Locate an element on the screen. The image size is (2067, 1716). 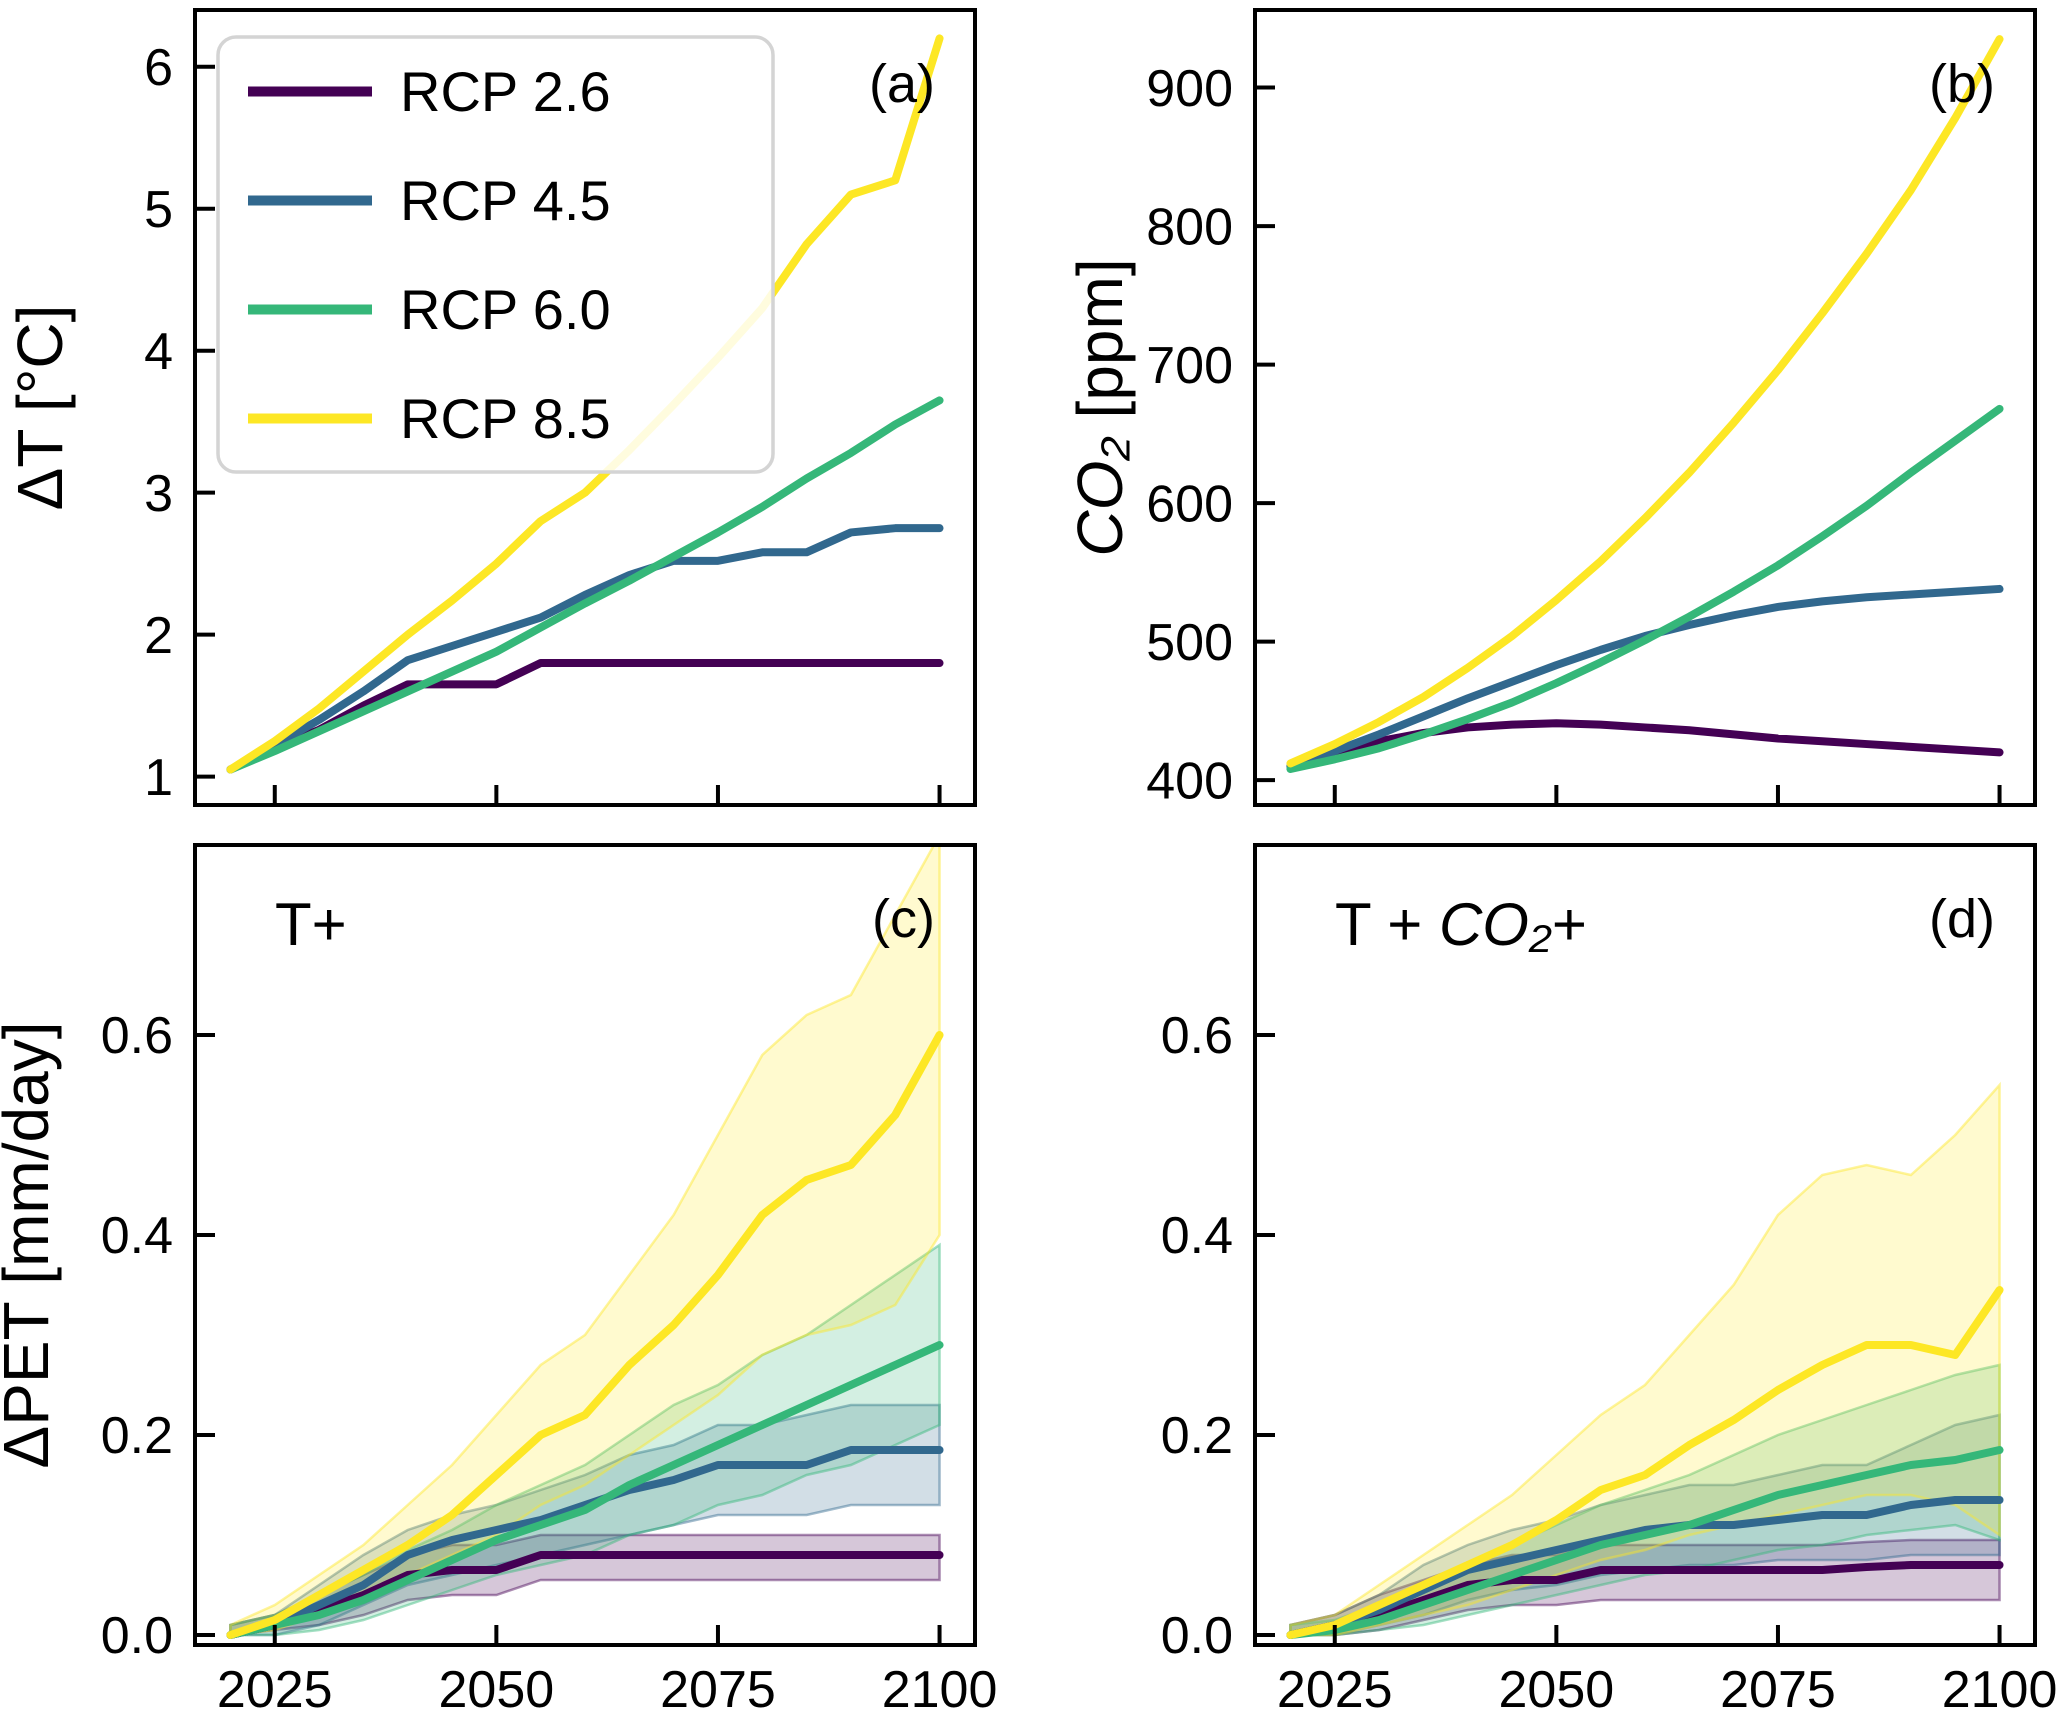
legend-item-rcp85: RCP 8.5 is located at coordinates (429, 418).